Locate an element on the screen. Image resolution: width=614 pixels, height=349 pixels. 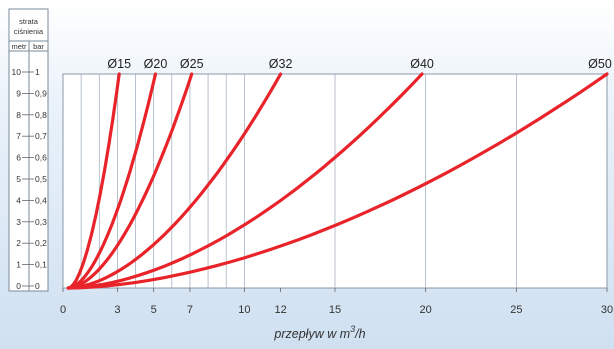
x-tick-label: 20 is located at coordinates (426, 310).